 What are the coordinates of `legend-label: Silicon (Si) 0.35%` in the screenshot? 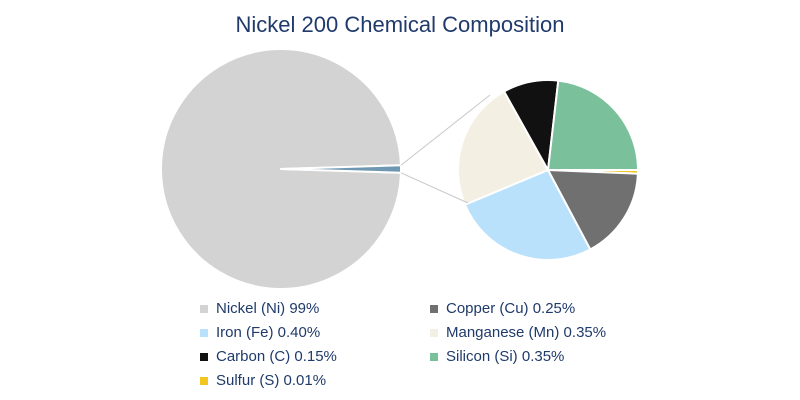 It's located at (505, 356).